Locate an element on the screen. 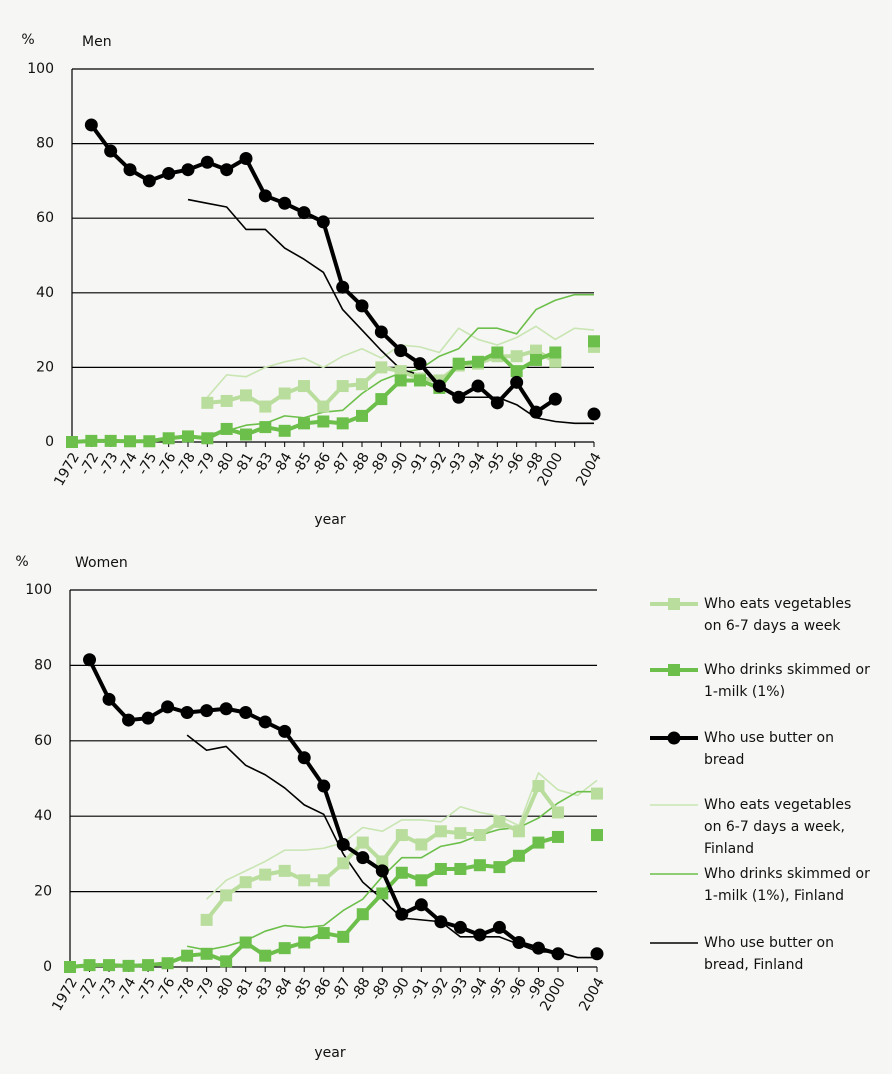  x-tick-label: -87 is located at coordinates (340, 464).